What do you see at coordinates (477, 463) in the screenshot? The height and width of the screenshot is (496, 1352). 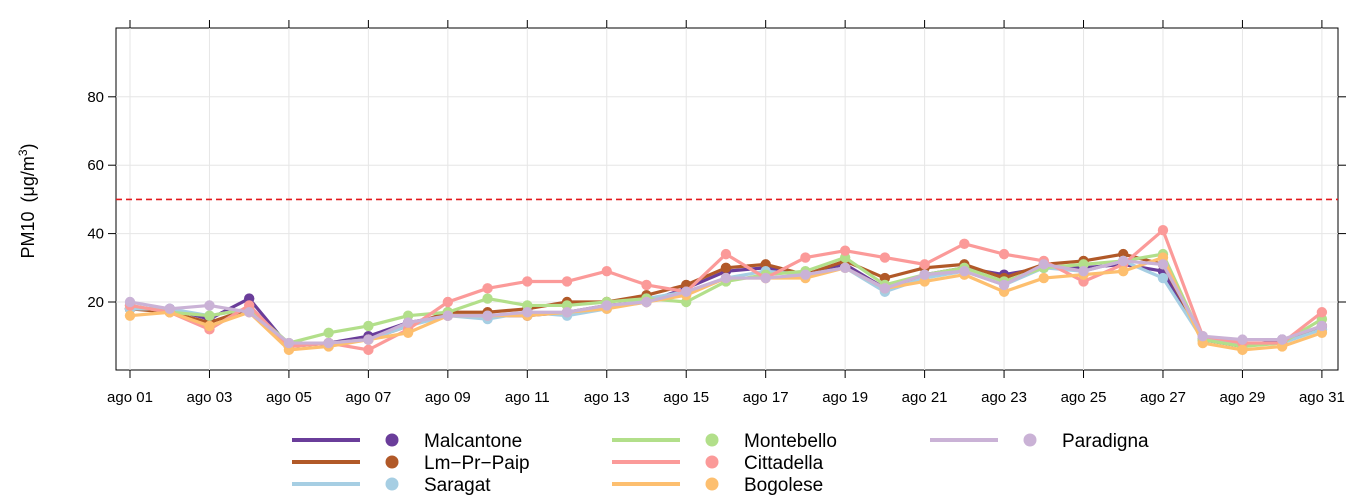 I see `legend-label: Lm−Pr−Paip` at bounding box center [477, 463].